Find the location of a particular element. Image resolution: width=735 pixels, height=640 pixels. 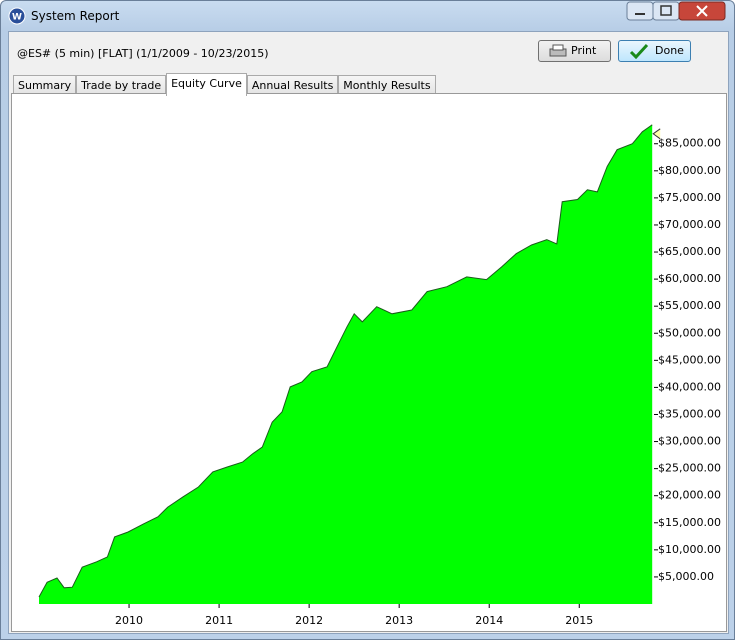

print-label: Print is located at coordinates (584, 50).